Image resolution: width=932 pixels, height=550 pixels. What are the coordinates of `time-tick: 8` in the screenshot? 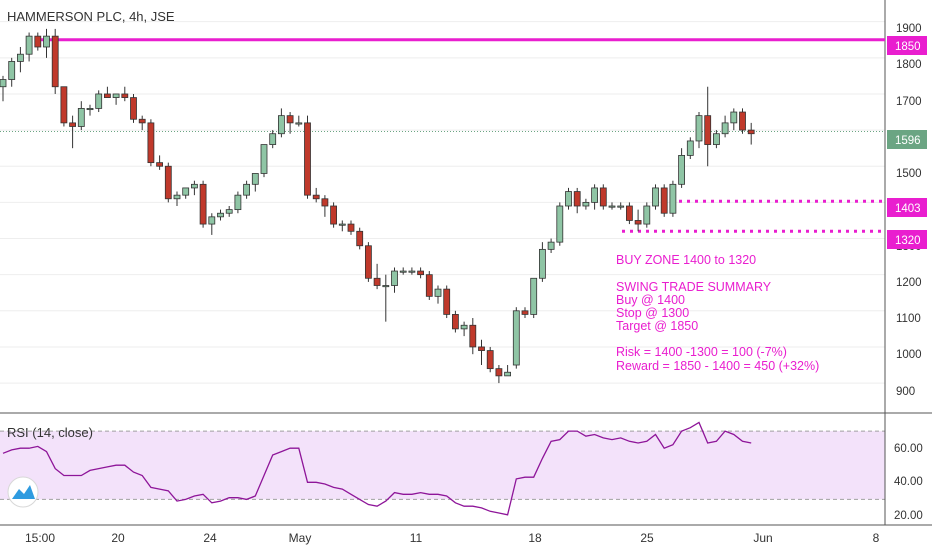 It's located at (876, 538).